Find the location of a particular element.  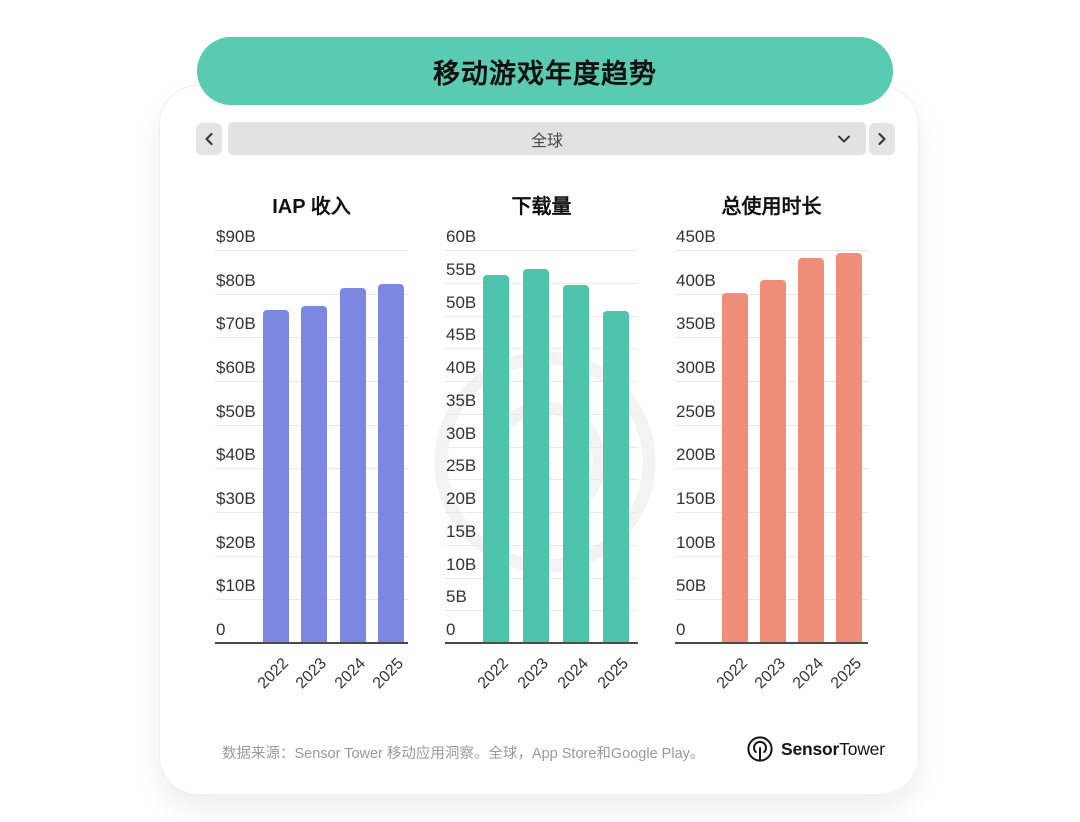

sensor-tower-logo-icon is located at coordinates (760, 749).